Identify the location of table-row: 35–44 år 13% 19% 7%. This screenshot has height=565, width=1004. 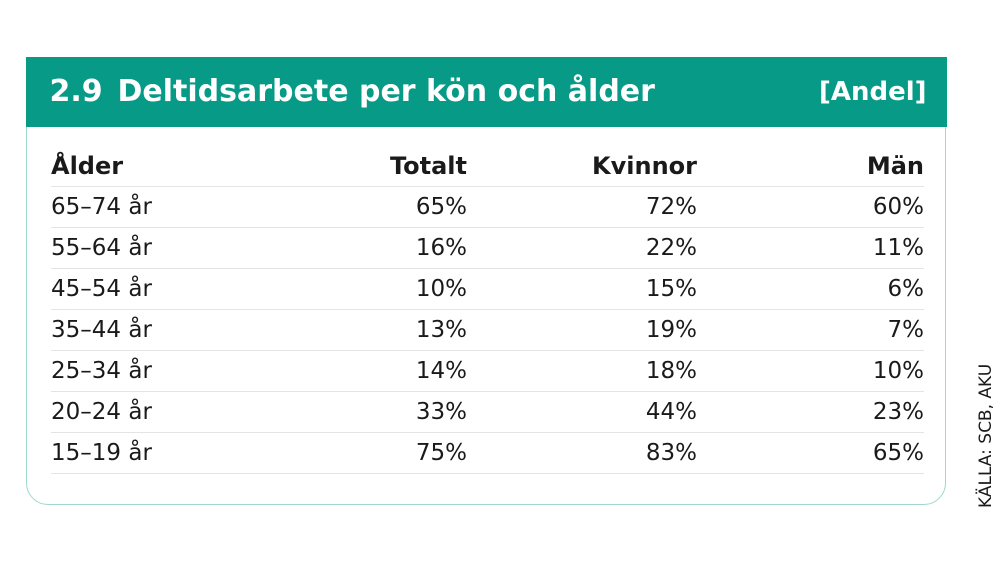
(487, 330).